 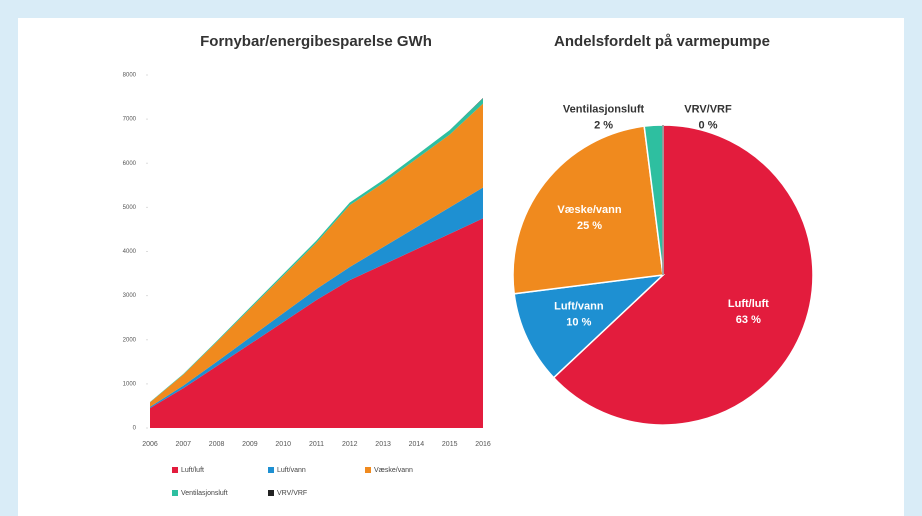 What do you see at coordinates (662, 41) in the screenshot?
I see `pie-title: Andelsfordelt på varmepumpe` at bounding box center [662, 41].